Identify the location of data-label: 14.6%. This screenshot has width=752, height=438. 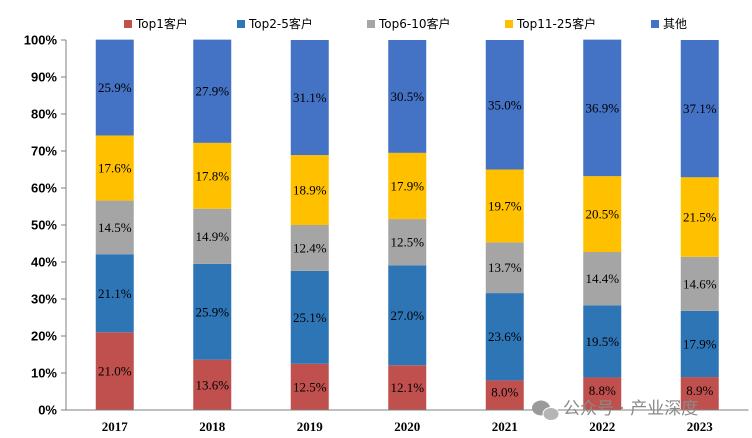
(700, 283).